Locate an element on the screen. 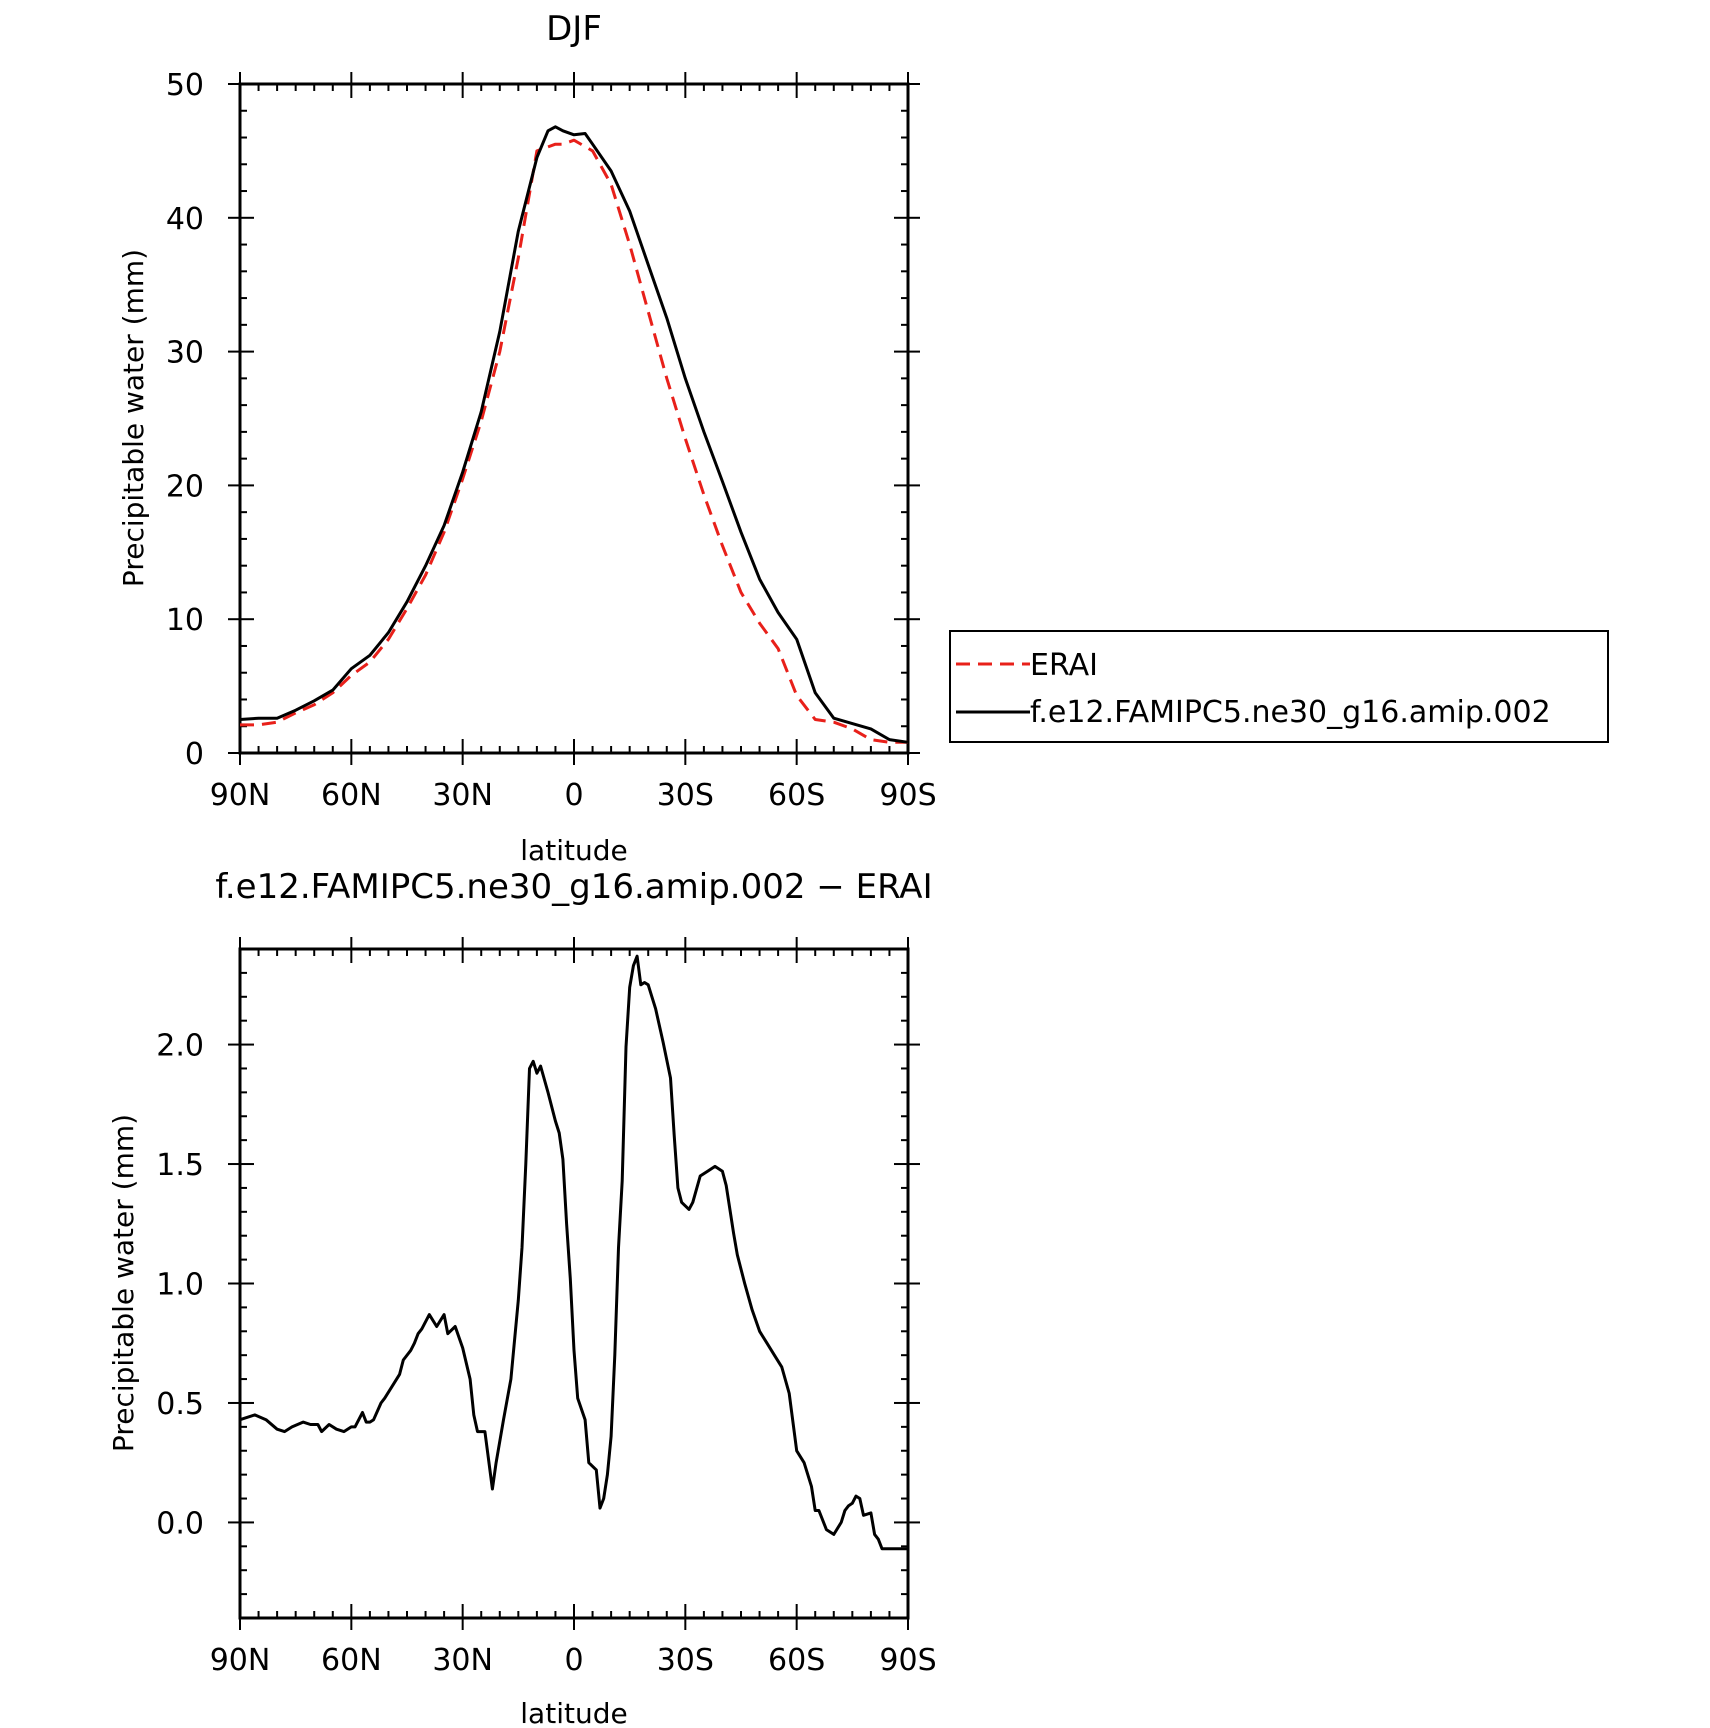 The image size is (1710, 1728). legend-label-erai: ERAI is located at coordinates (1064, 665).